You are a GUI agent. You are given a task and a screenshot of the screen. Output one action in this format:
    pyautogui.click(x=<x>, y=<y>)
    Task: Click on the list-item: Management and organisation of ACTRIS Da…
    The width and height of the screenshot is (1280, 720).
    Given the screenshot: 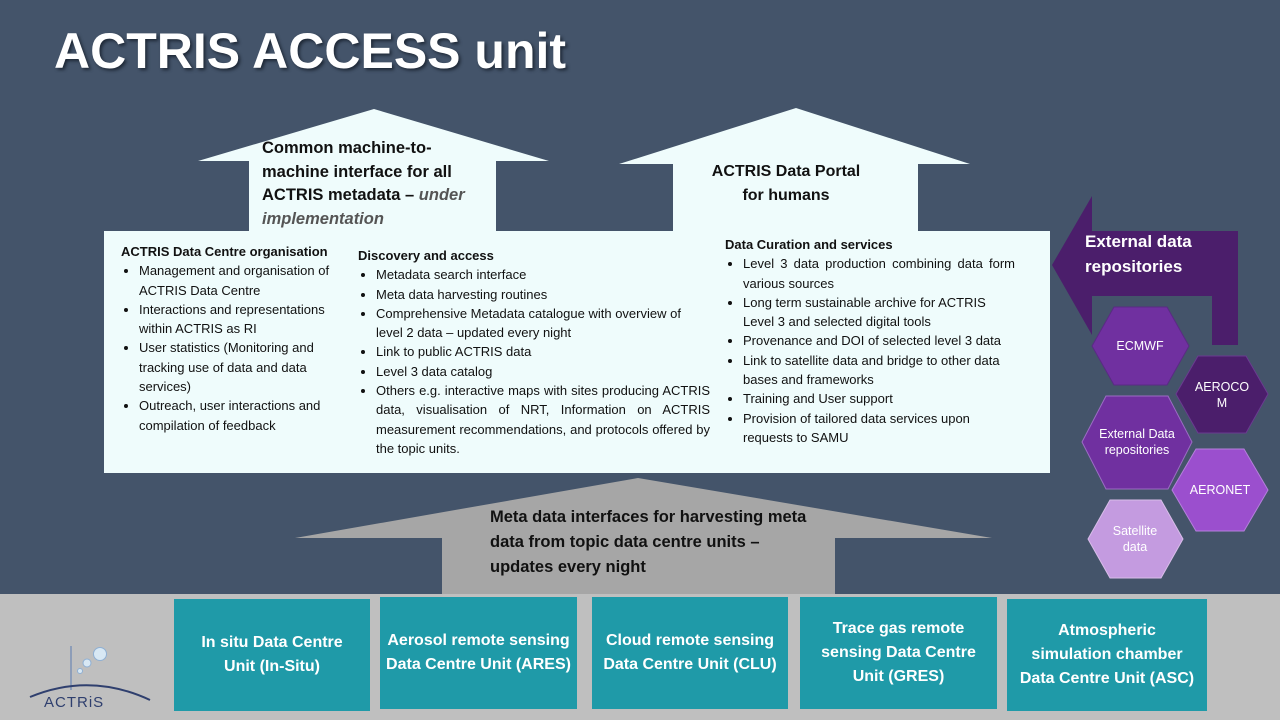 What is the action you would take?
    pyautogui.click(x=241, y=280)
    